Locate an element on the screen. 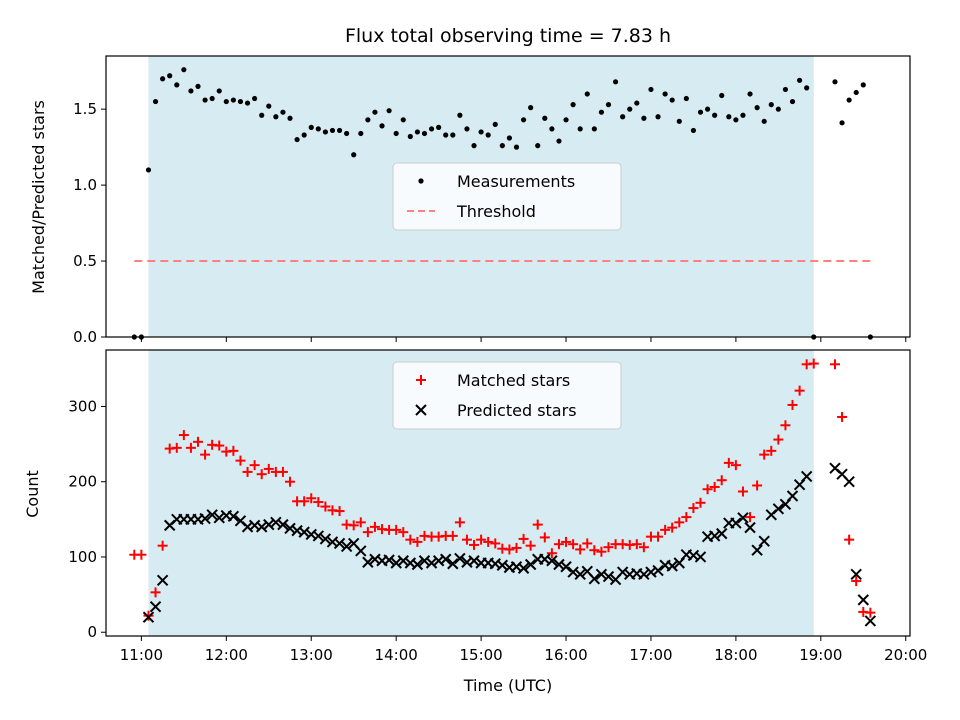 This screenshot has width=960, height=720. top-legend: Measurements Threshold is located at coordinates (507, 196).